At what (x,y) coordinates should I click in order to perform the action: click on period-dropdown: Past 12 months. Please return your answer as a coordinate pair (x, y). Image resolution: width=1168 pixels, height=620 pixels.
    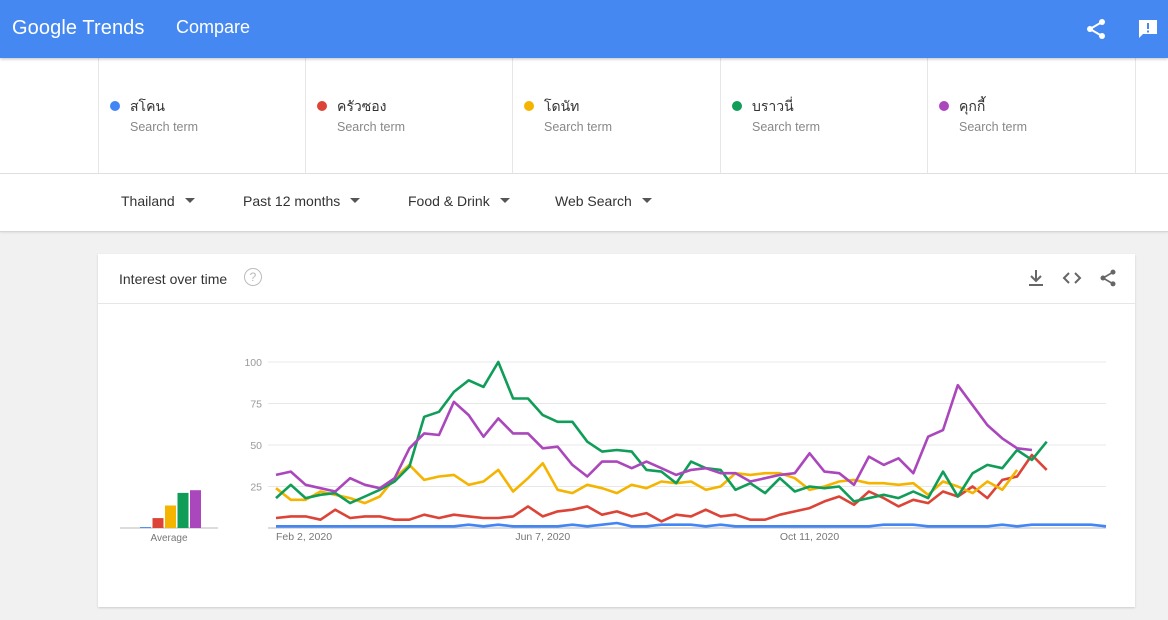
    Looking at the image, I should click on (302, 201).